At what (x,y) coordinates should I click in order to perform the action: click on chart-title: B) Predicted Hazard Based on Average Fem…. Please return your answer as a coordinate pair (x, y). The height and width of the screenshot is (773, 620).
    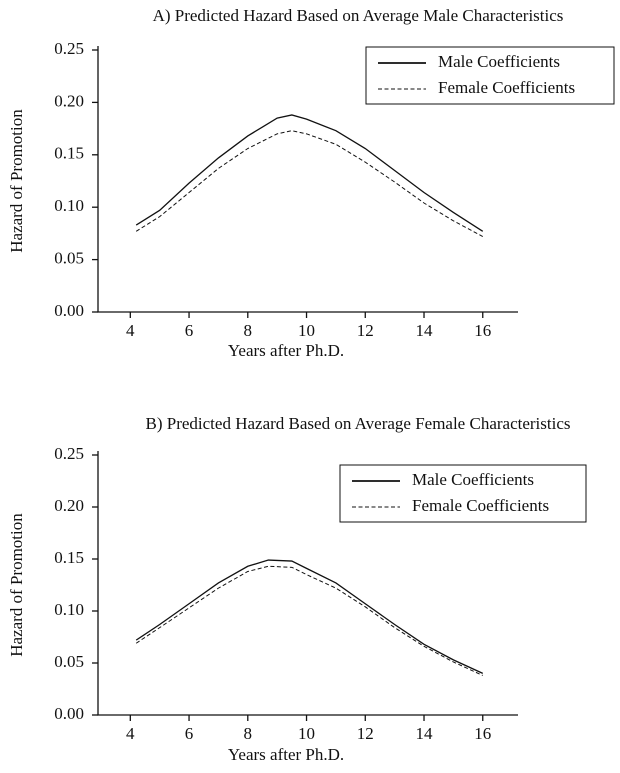
    Looking at the image, I should click on (358, 423).